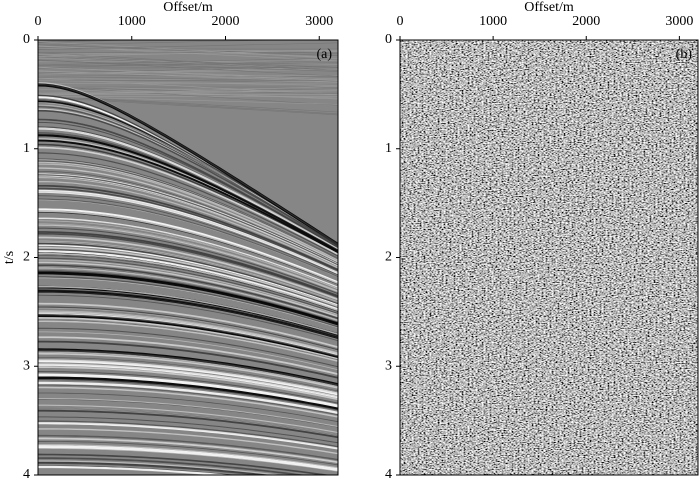 This screenshot has height=486, width=700. Describe the element at coordinates (400, 21) in the screenshot. I see `x-tick-label: 0` at that location.